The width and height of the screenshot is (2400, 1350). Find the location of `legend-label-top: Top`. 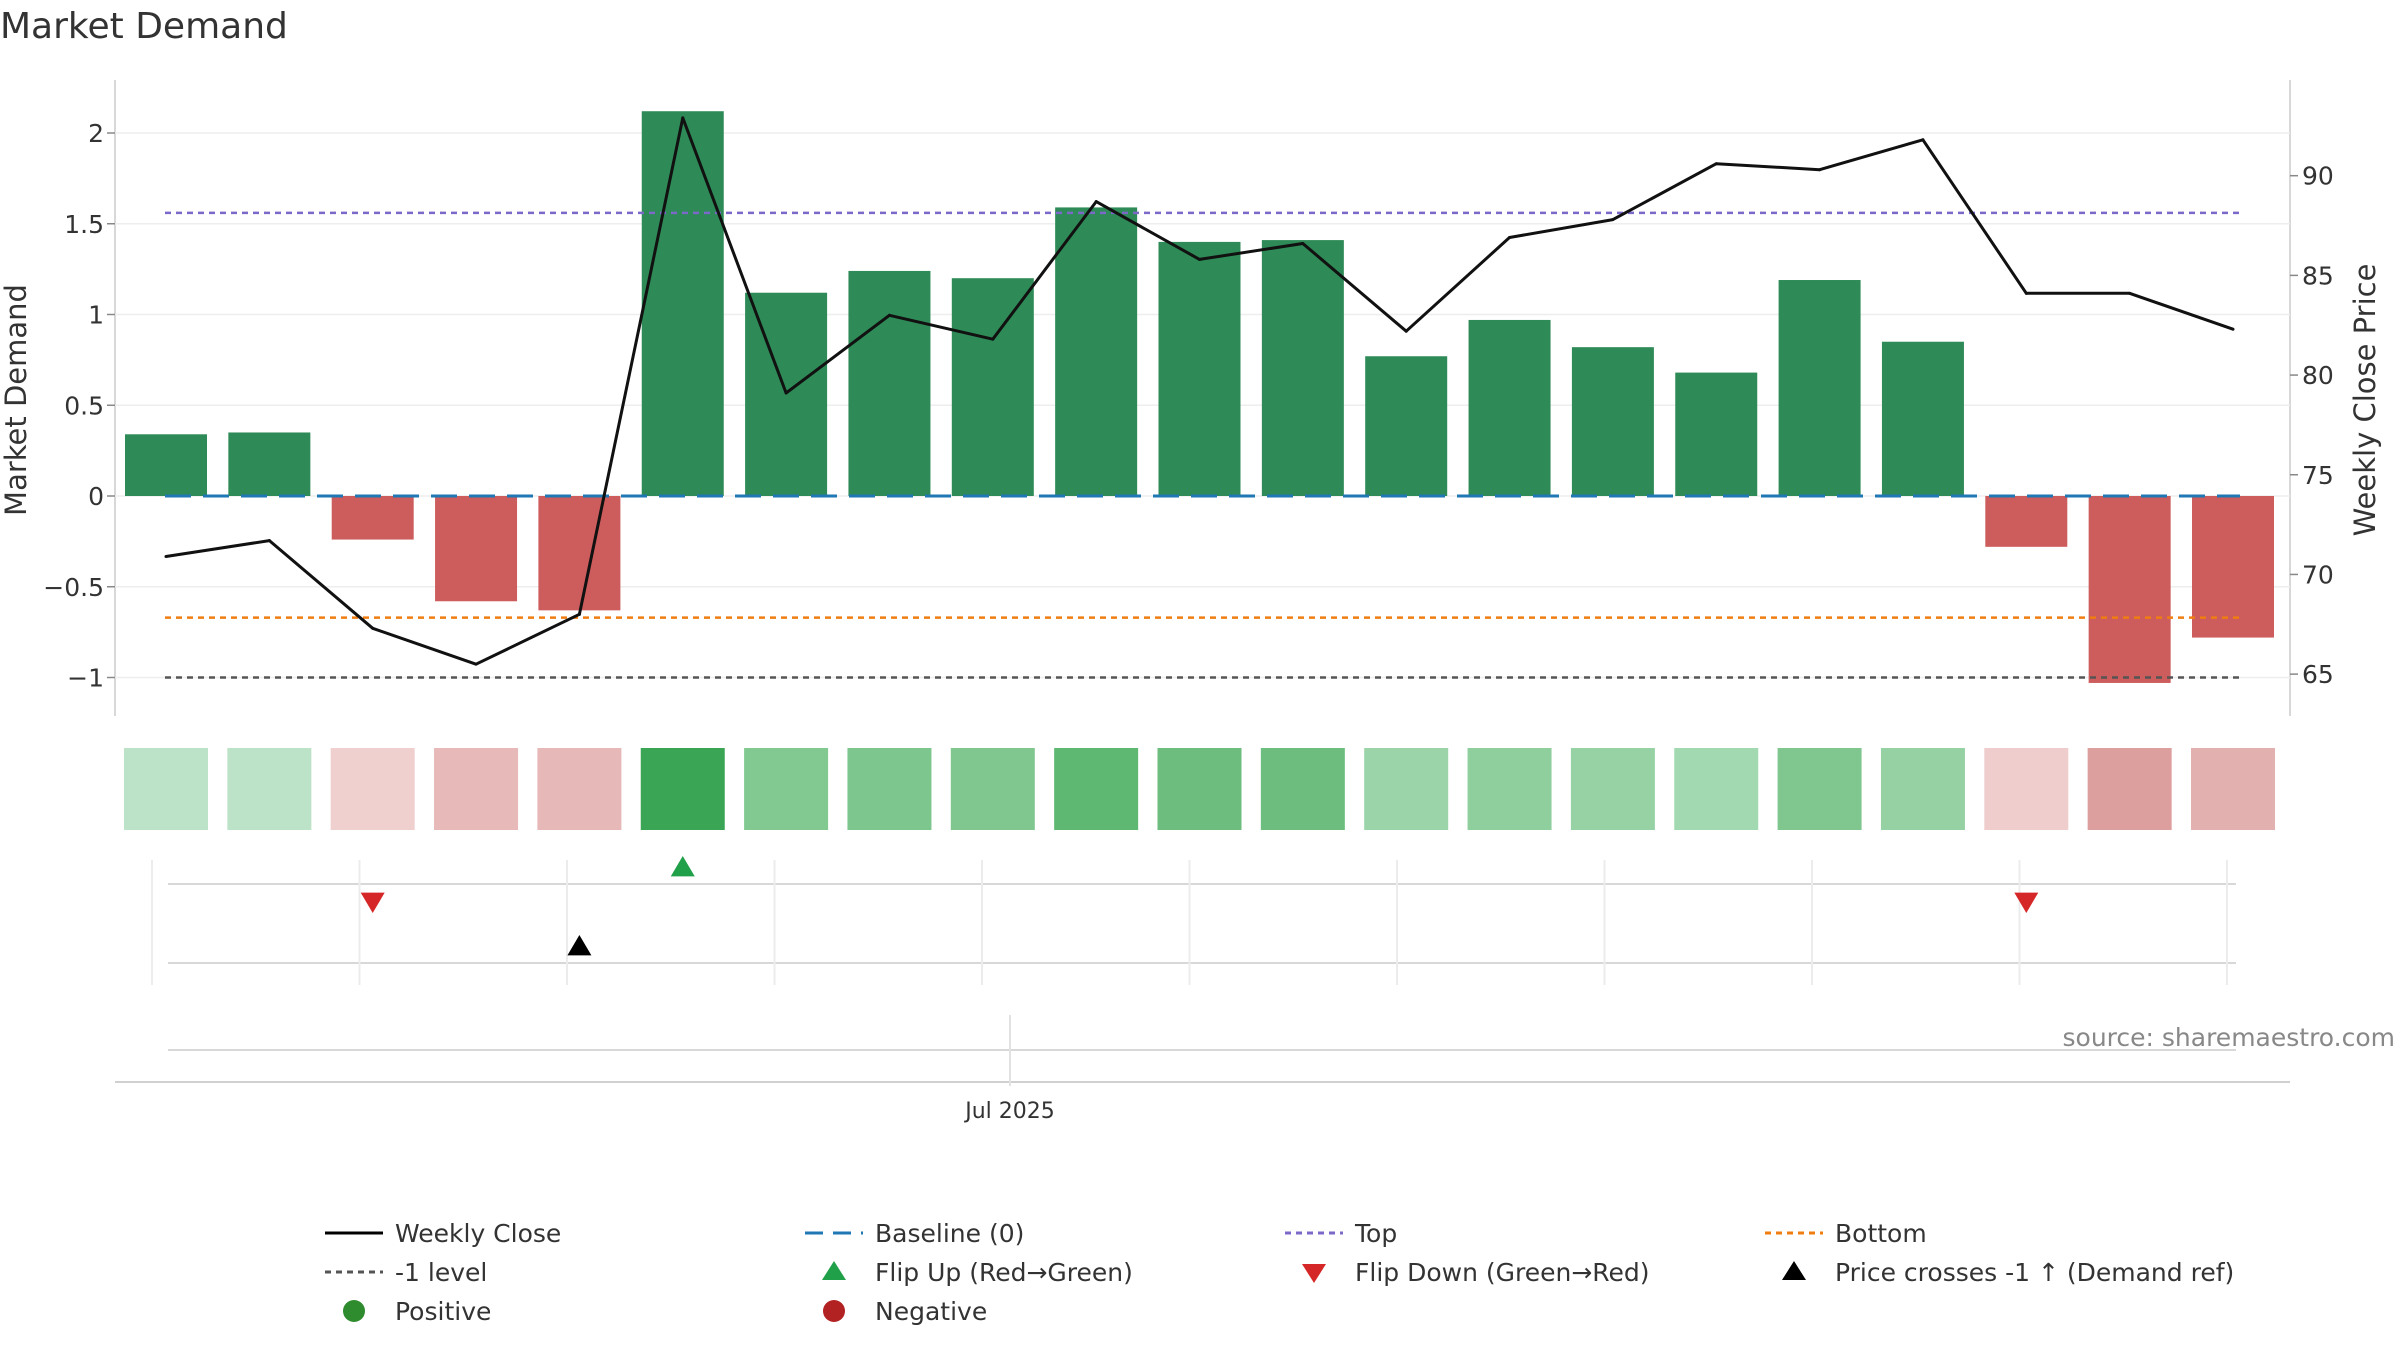

legend-label-top: Top is located at coordinates (1375, 1233).